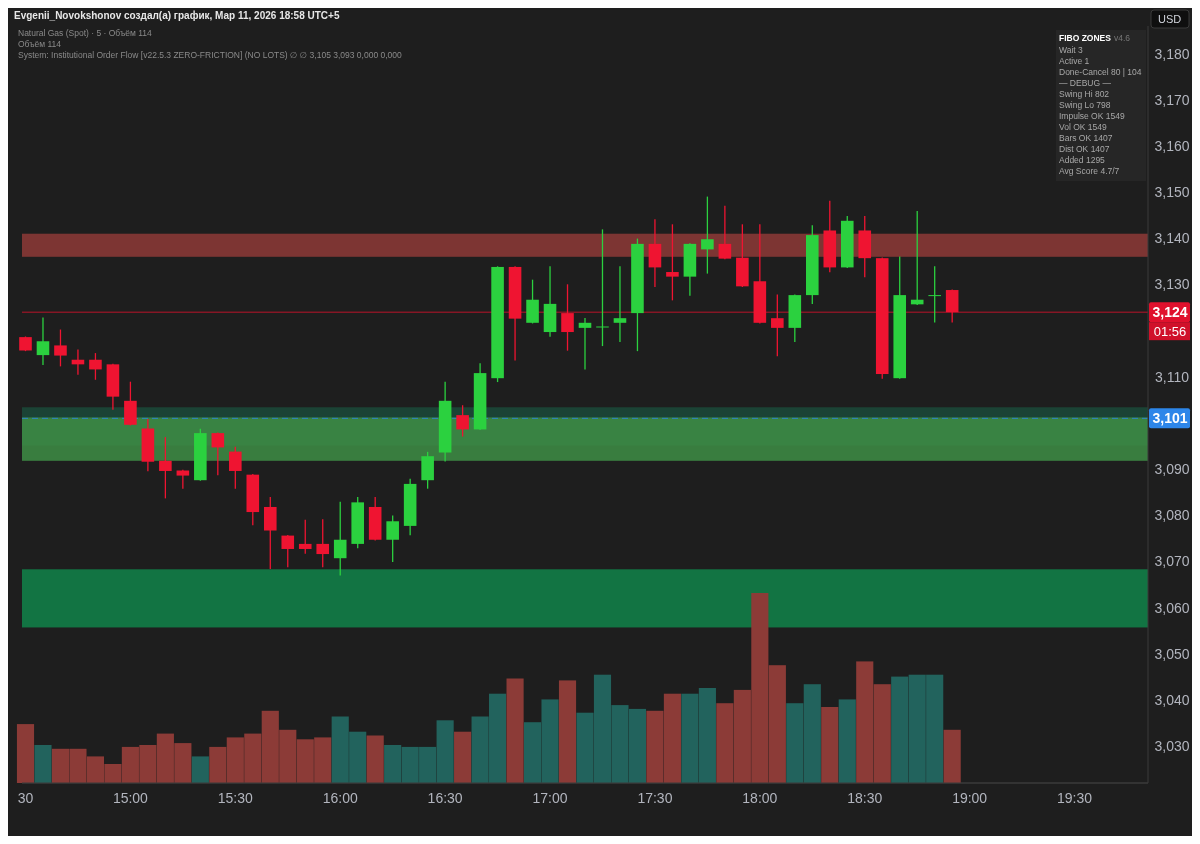 The image size is (1200, 844). Describe the element at coordinates (550, 798) in the screenshot. I see `x-tick-label: 17:00` at that location.